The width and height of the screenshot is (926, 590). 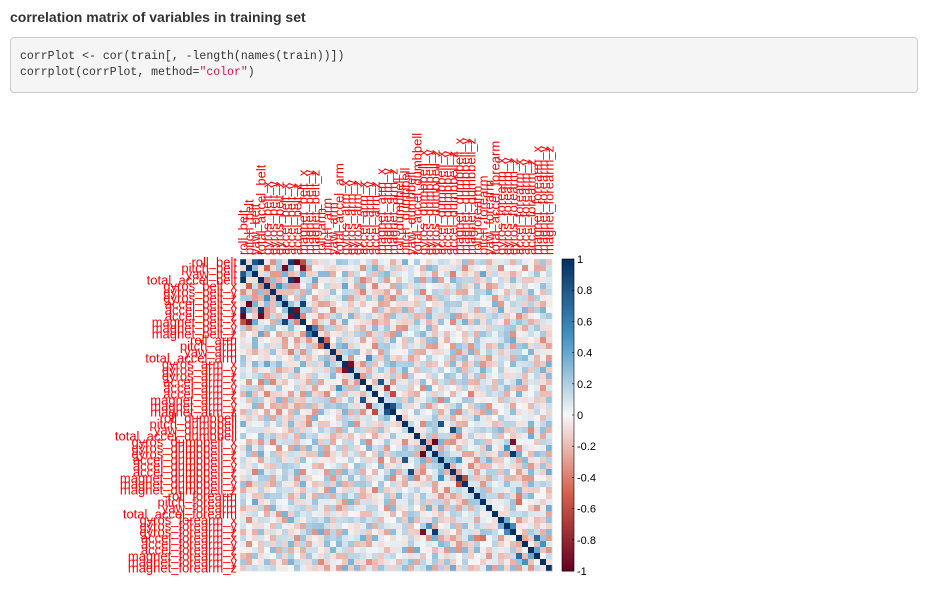 I want to click on row-label: yaw_belt, so click(x=212, y=274).